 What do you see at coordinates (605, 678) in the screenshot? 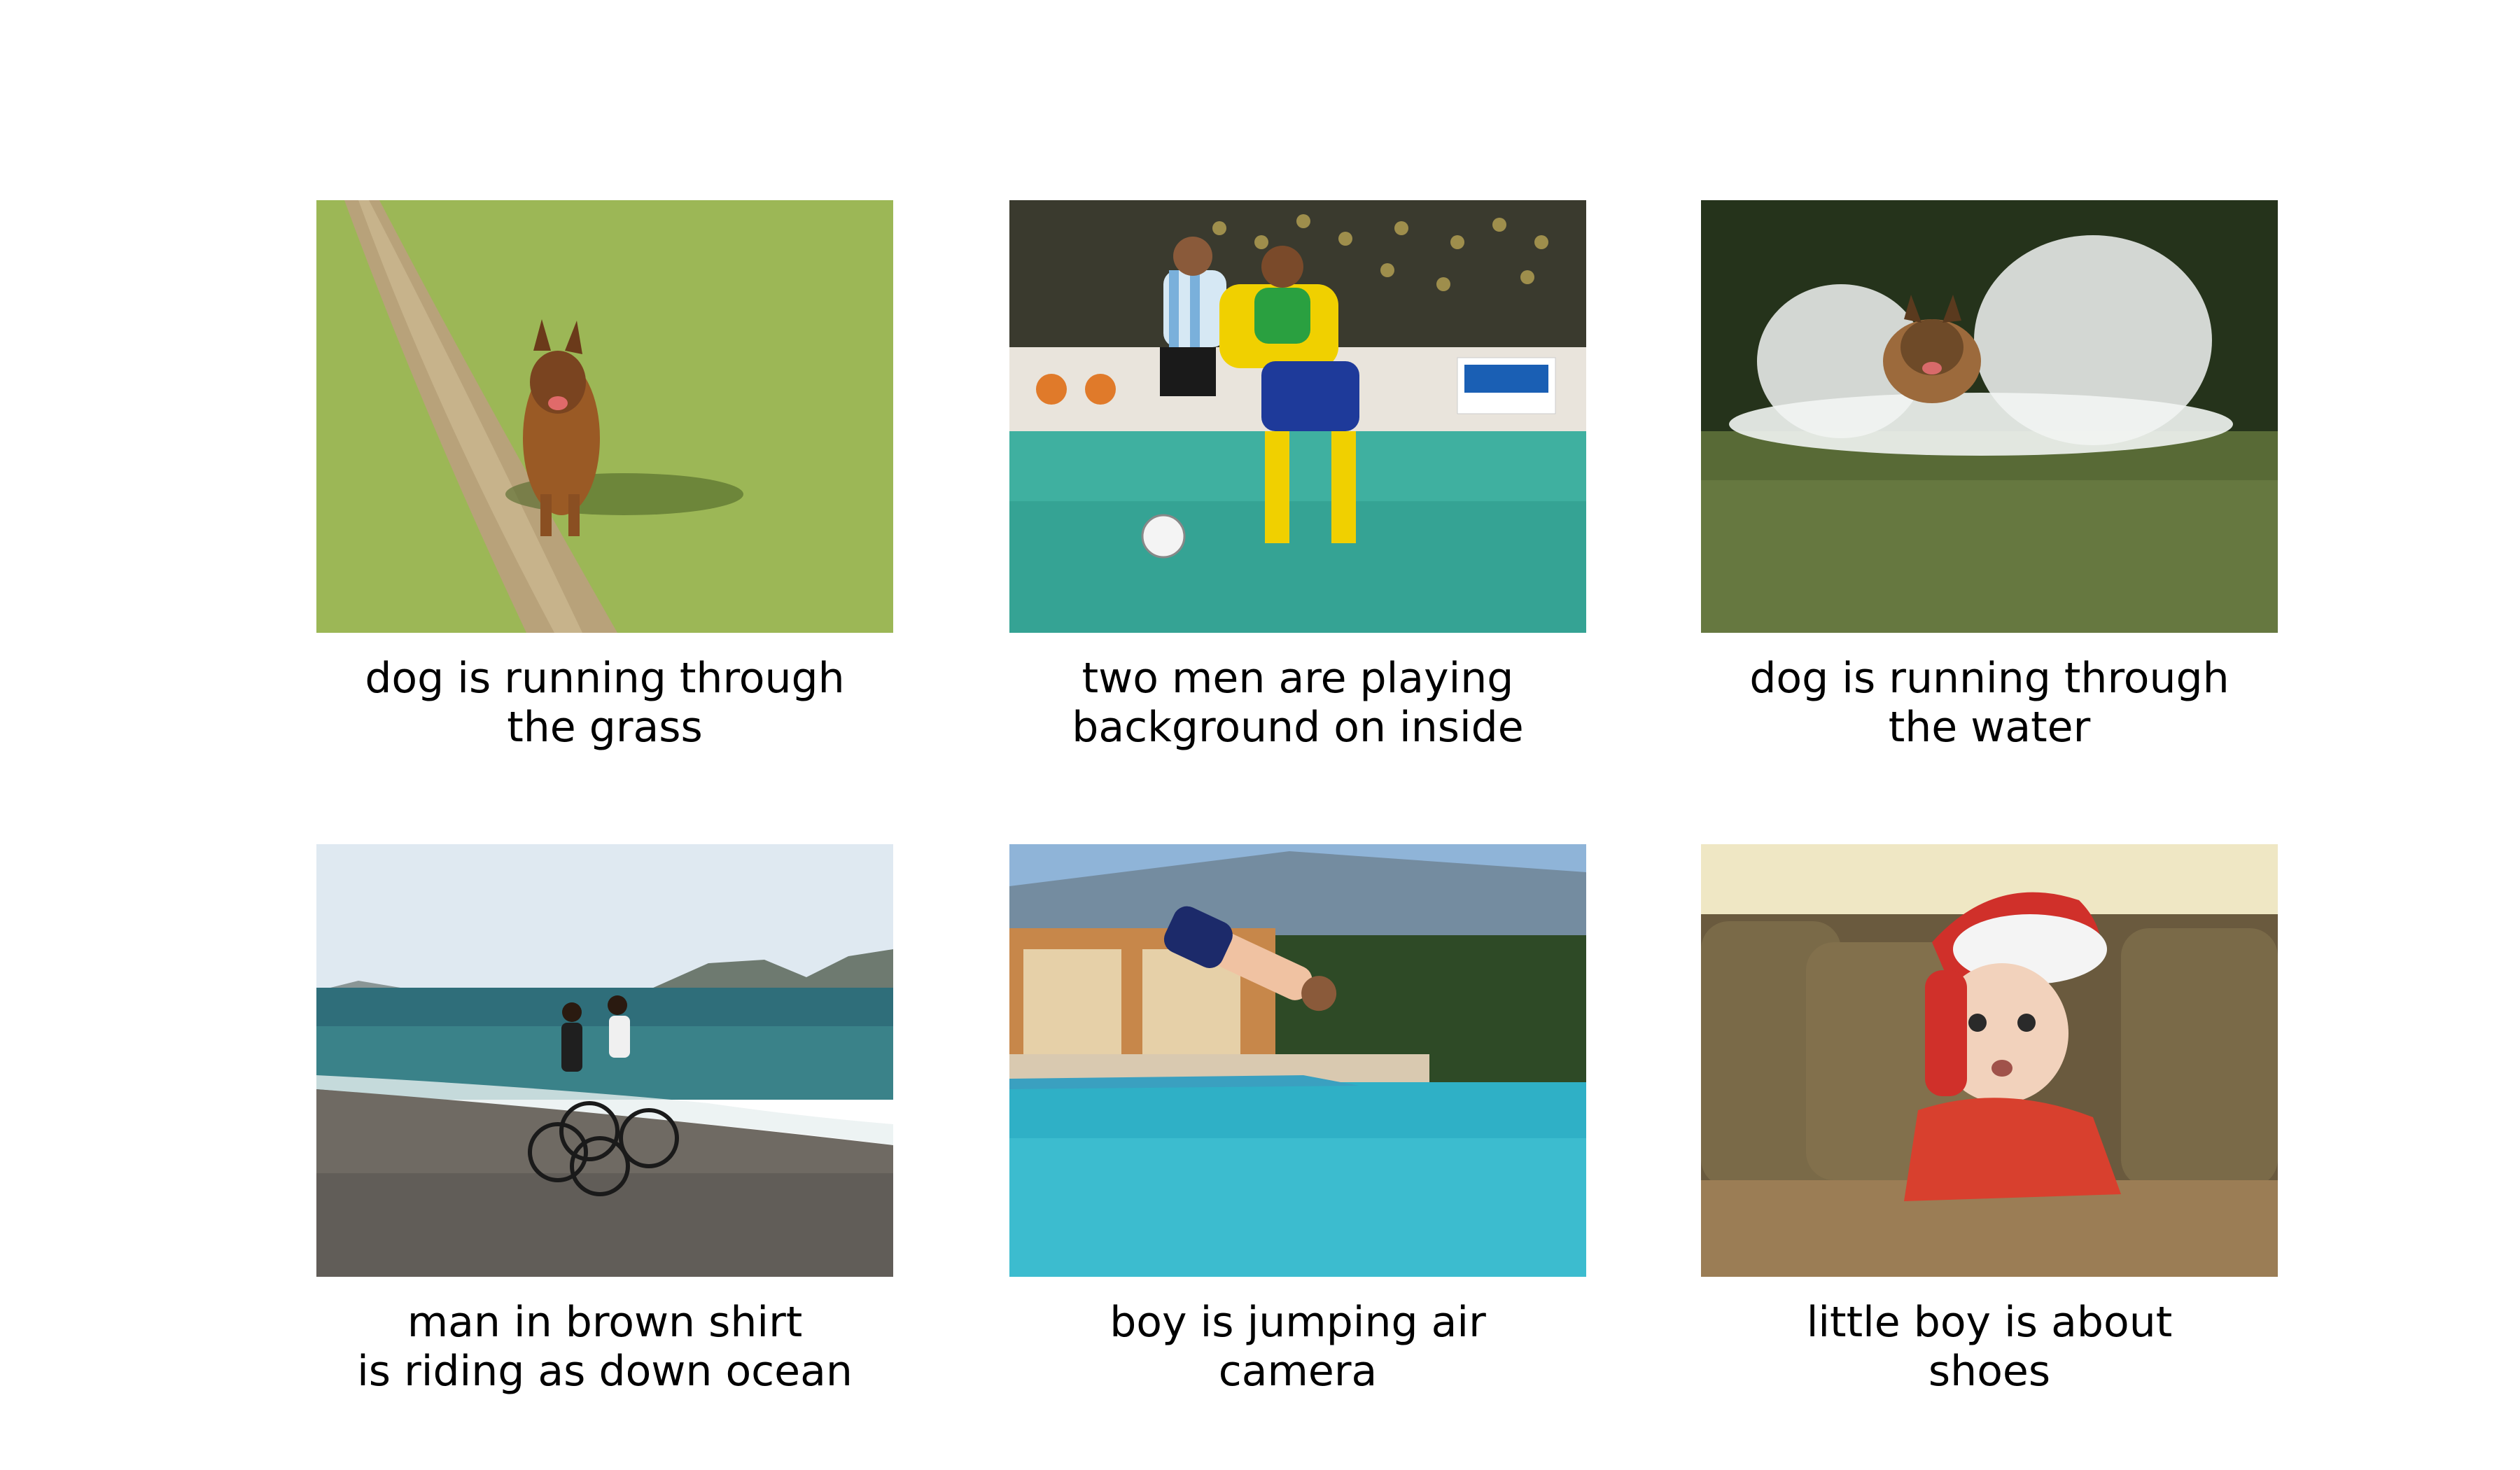
I see `caption-1-line-1: dog is running through` at bounding box center [605, 678].